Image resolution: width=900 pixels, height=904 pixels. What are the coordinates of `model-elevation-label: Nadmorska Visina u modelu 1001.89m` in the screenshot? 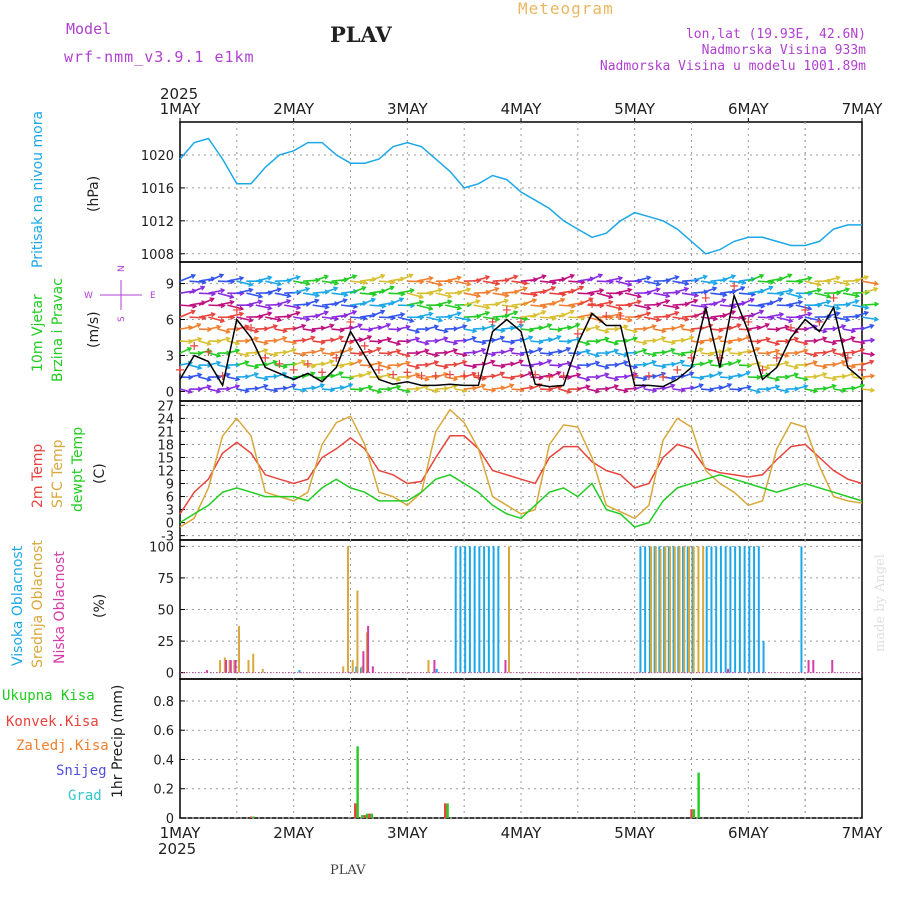 It's located at (733, 66).